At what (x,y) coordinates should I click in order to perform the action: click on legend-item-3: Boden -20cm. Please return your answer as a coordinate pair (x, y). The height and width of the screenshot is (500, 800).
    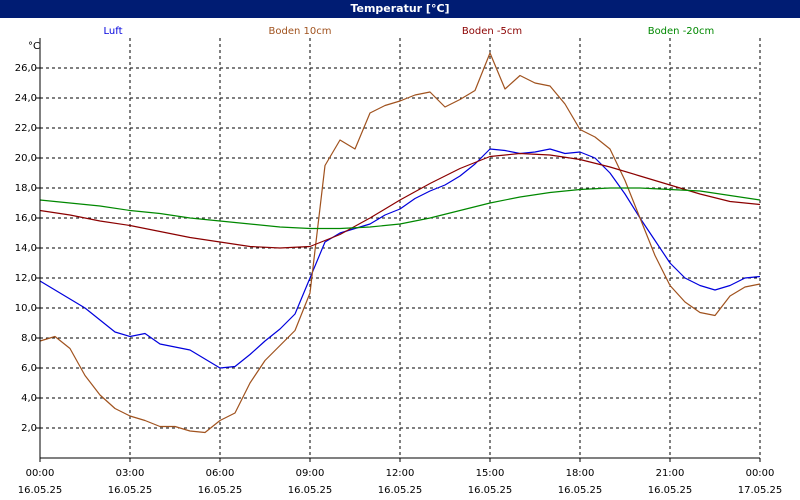
    Looking at the image, I should click on (681, 31).